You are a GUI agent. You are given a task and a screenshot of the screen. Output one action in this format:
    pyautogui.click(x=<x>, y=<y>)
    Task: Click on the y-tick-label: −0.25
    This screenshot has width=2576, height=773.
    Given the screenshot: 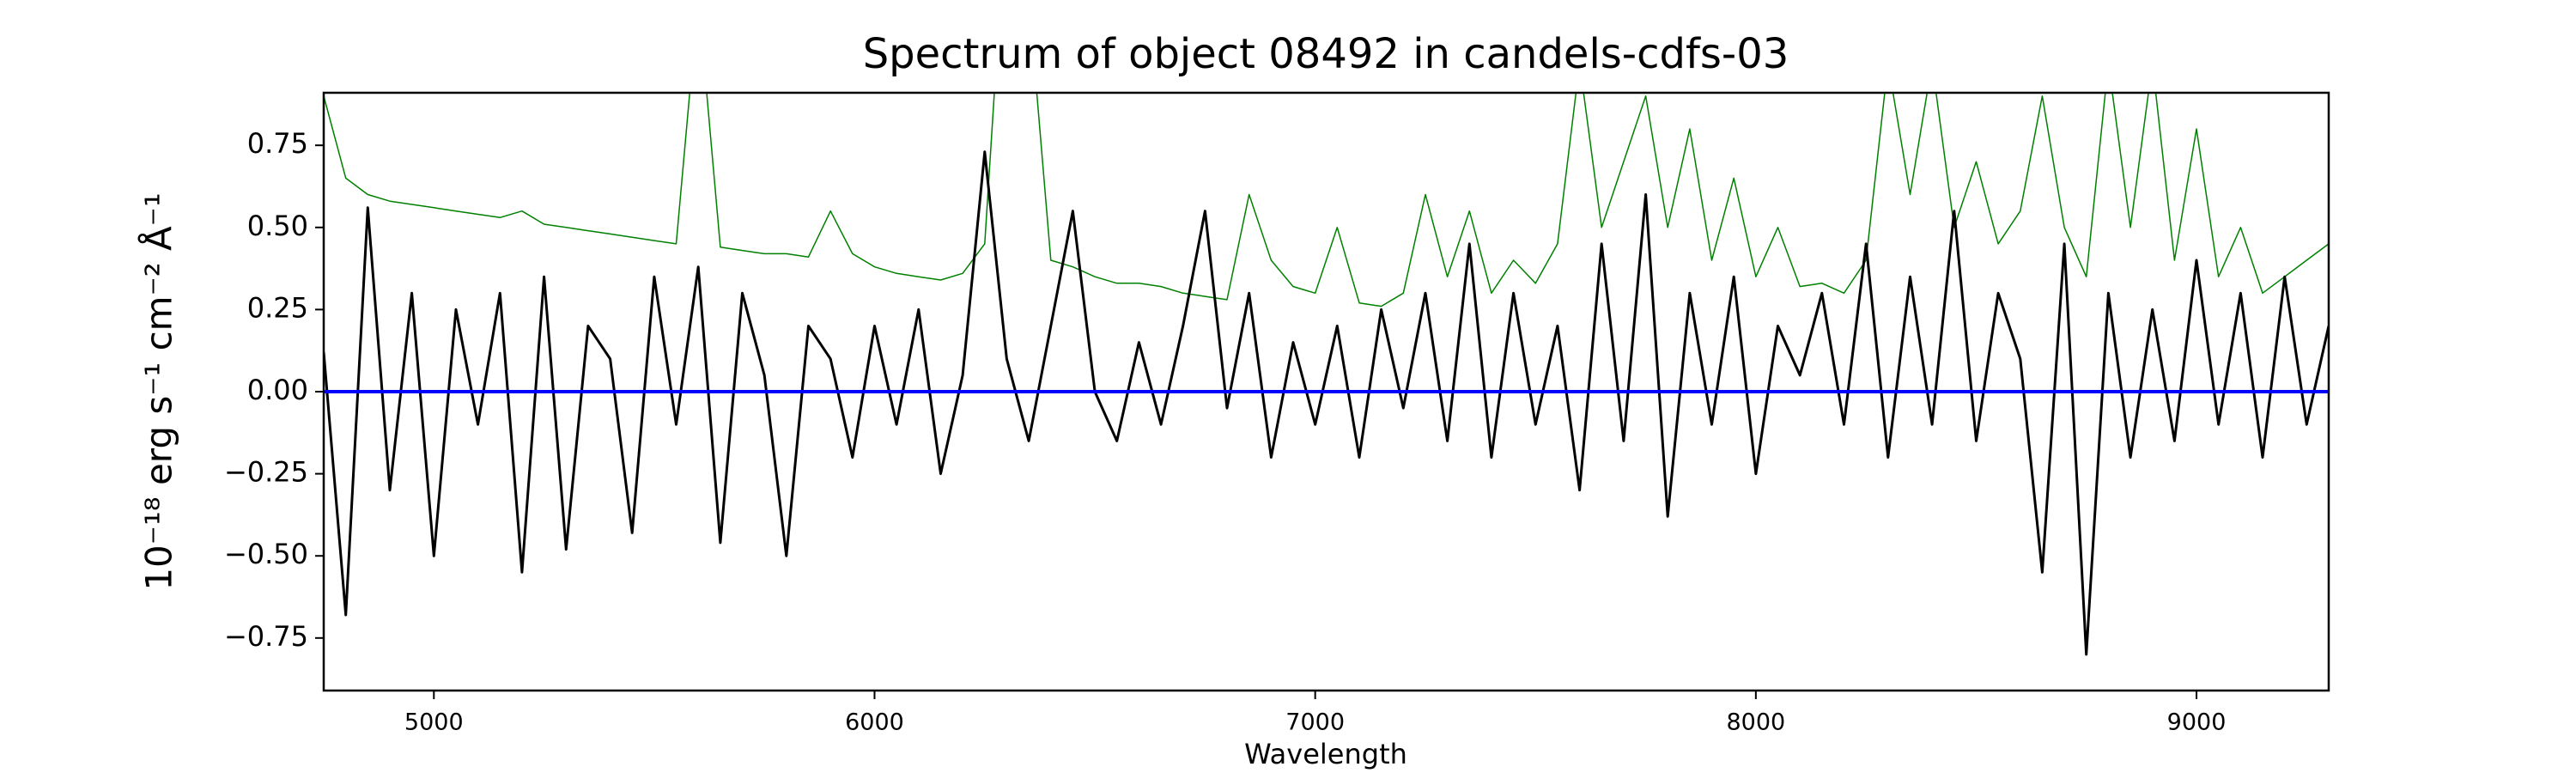 What is the action you would take?
    pyautogui.click(x=266, y=472)
    